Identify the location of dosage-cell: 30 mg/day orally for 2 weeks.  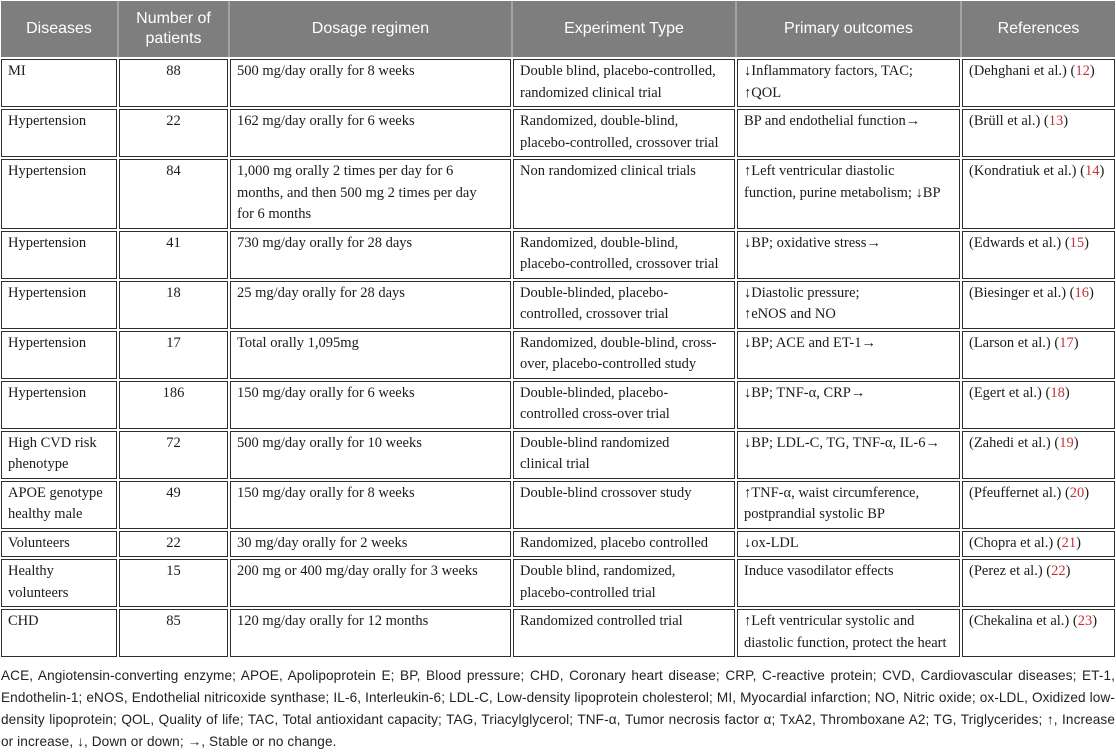
(370, 543).